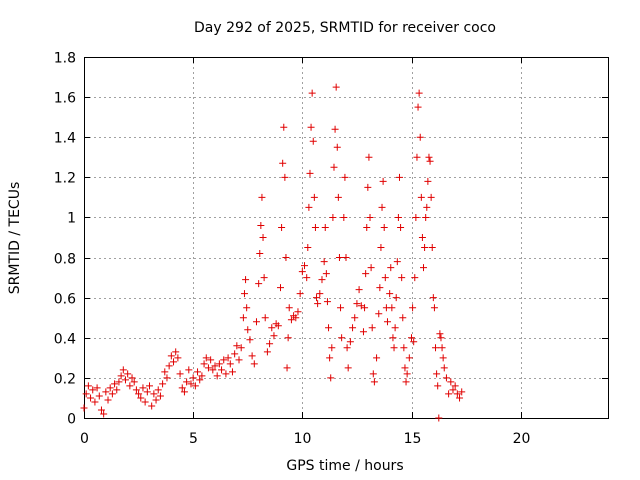 The height and width of the screenshot is (480, 640). Describe the element at coordinates (71, 420) in the screenshot. I see `y-tick-label: 0` at that location.